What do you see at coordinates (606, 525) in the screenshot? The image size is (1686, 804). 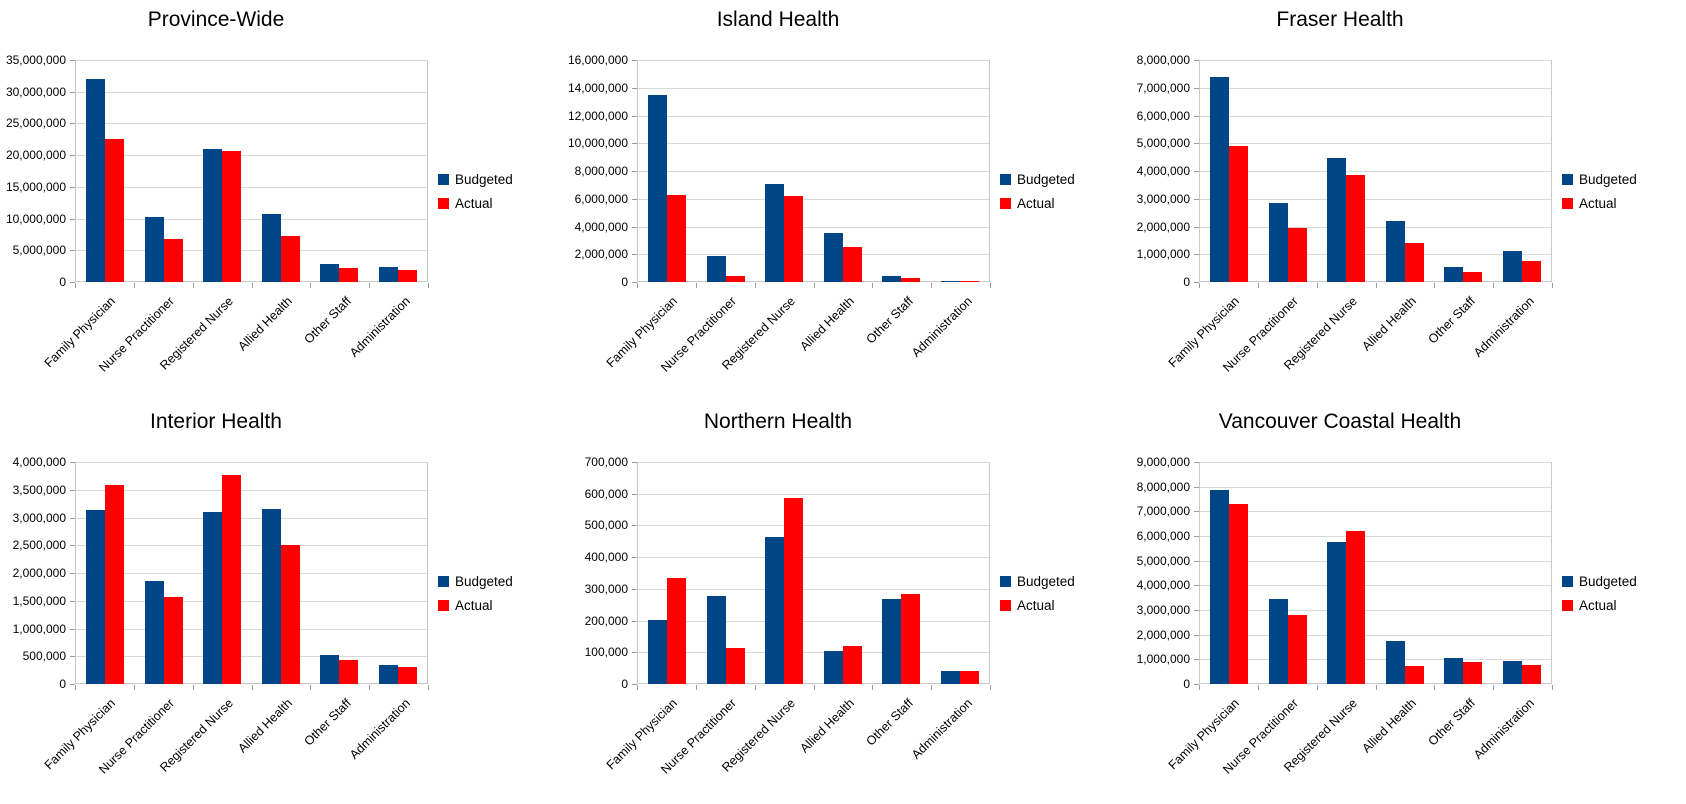 I see `y-tick-label: 500,000` at bounding box center [606, 525].